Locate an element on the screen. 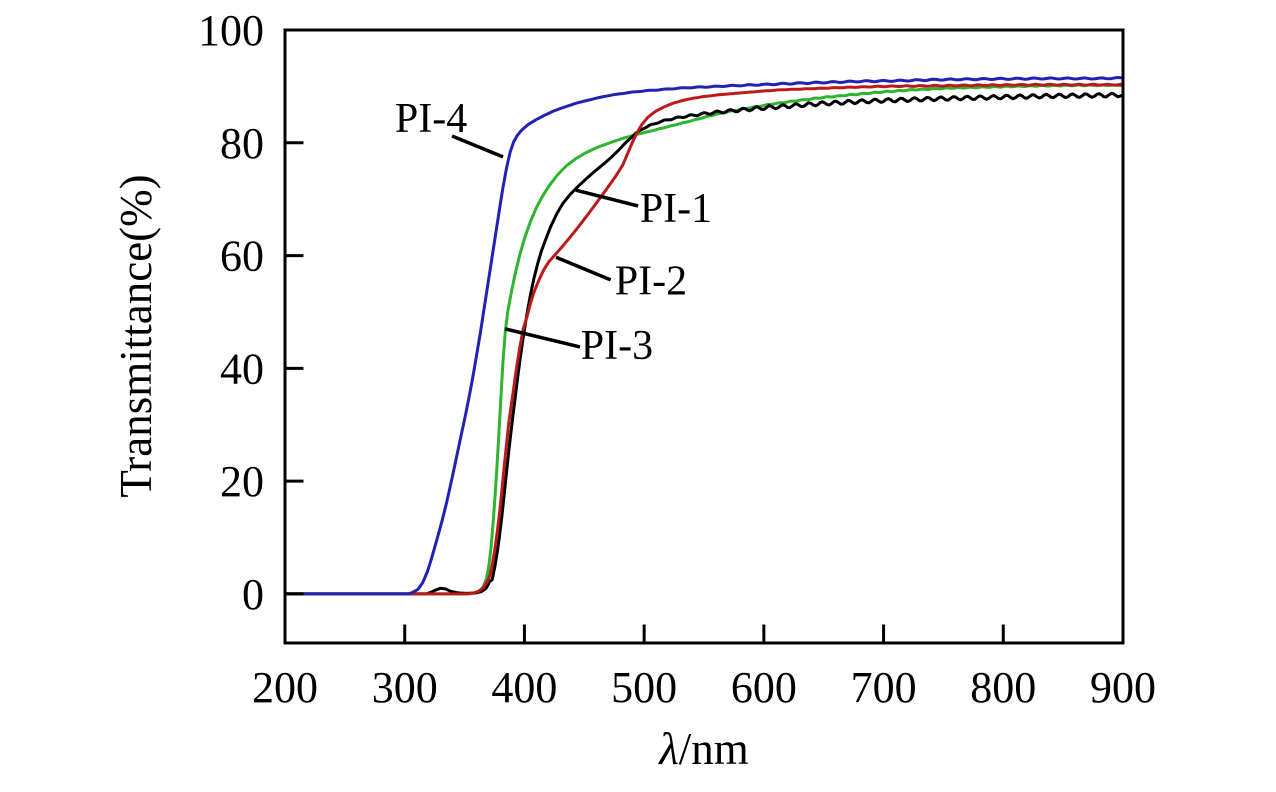  annotation-label-PI-2: PI-2 is located at coordinates (651, 281).